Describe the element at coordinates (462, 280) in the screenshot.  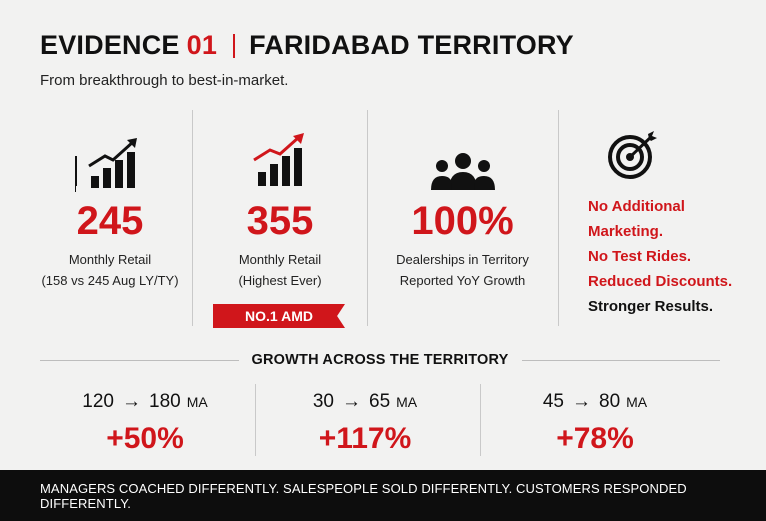
I see `stat-sublabel: Reported YoY Growth` at that location.